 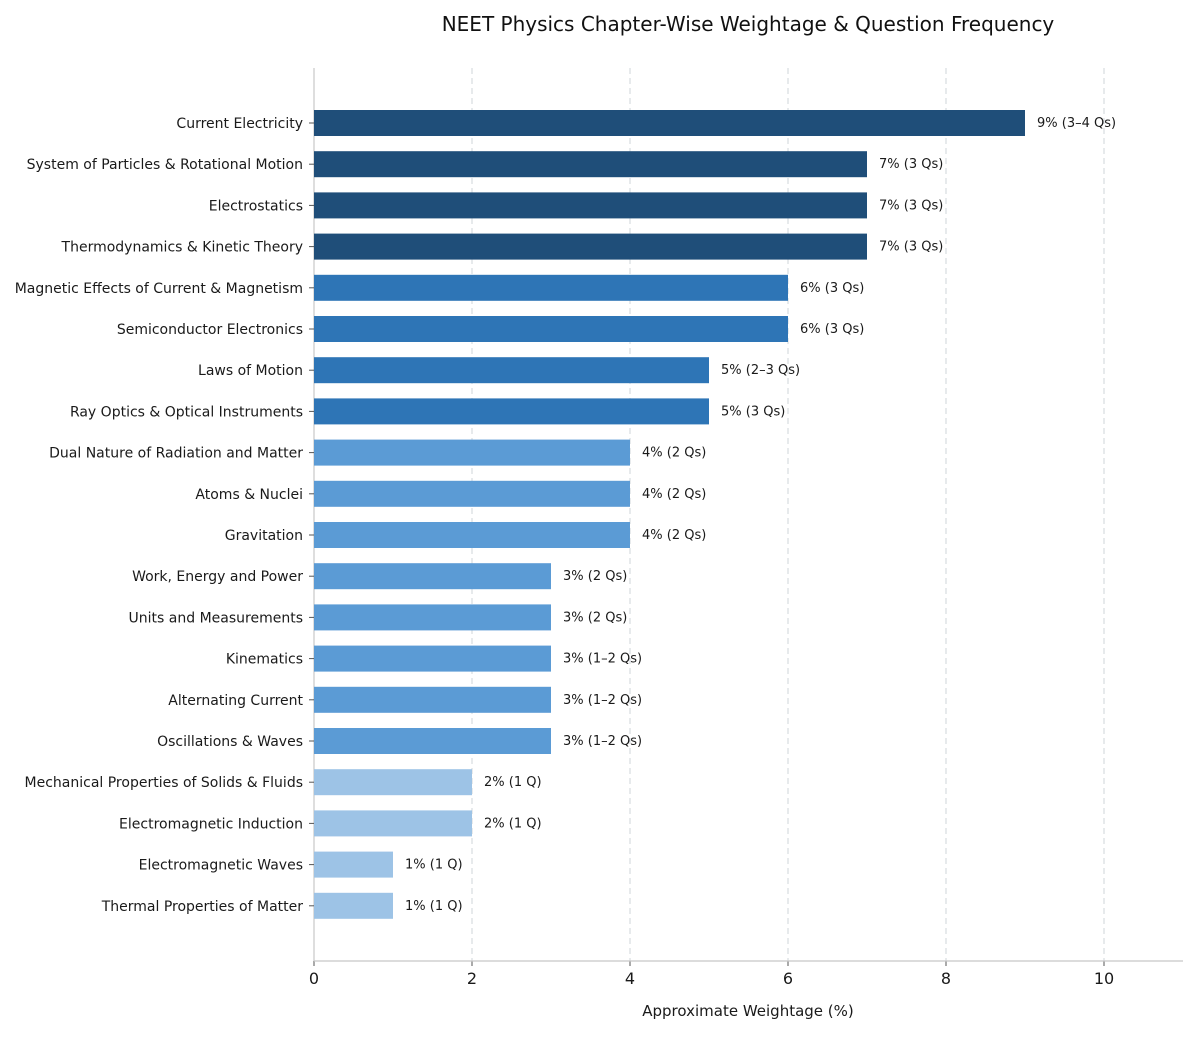 What do you see at coordinates (264, 660) in the screenshot?
I see `category-label-13: Kinematics` at bounding box center [264, 660].